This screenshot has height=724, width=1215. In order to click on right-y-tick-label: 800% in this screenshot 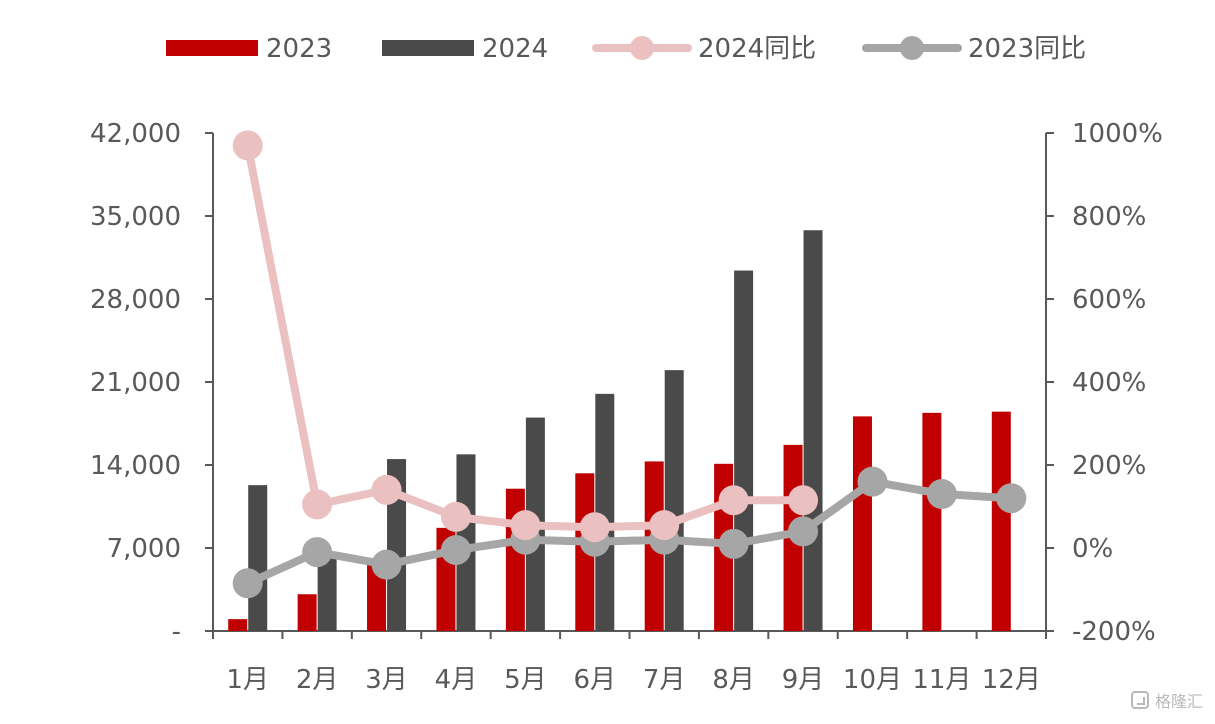, I will do `click(1109, 217)`.